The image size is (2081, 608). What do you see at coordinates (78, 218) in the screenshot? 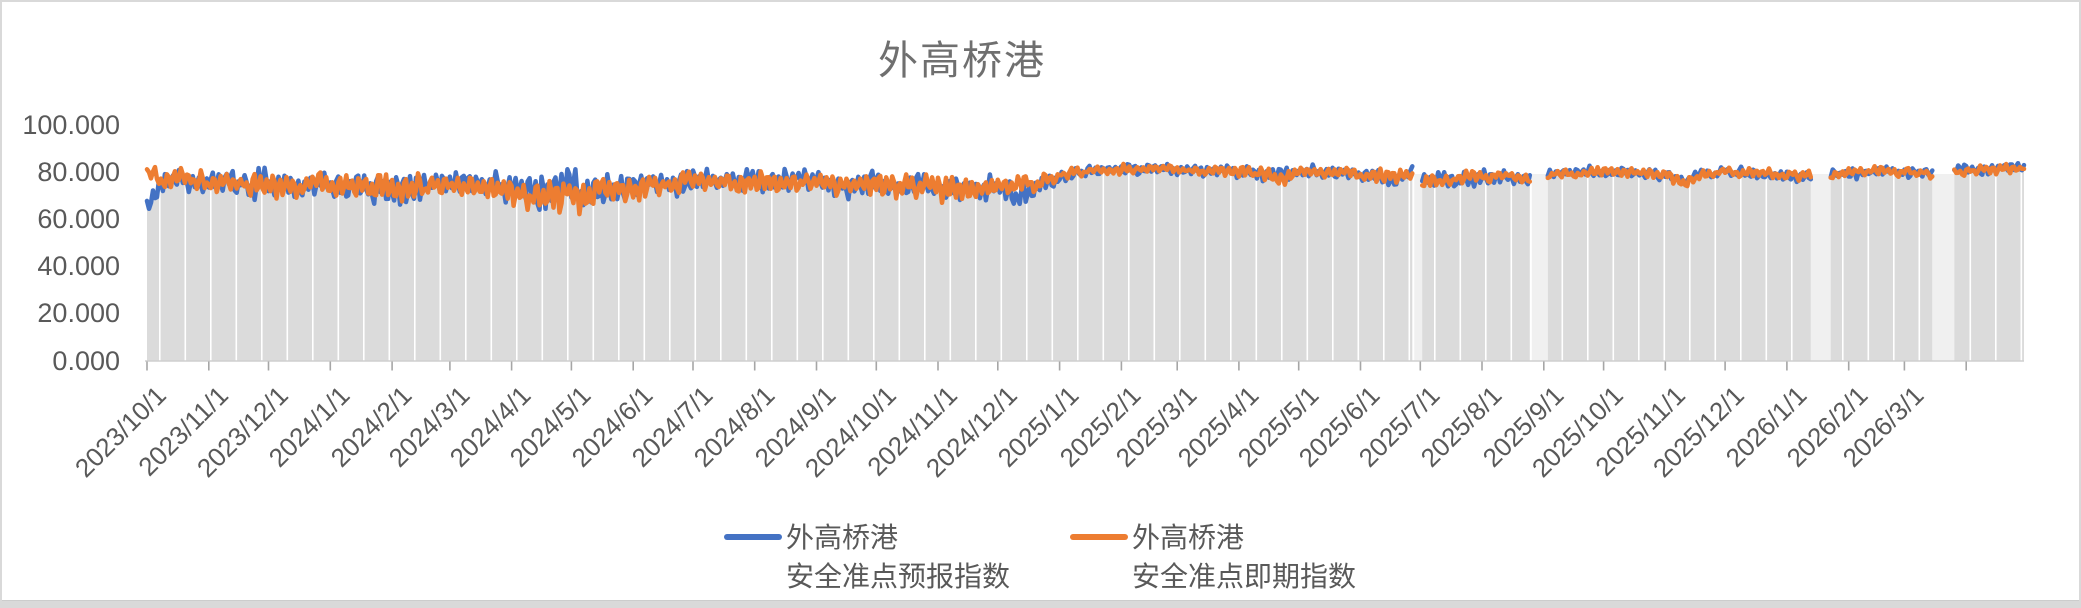
I see `y-axis-label: 60.000` at bounding box center [78, 218].